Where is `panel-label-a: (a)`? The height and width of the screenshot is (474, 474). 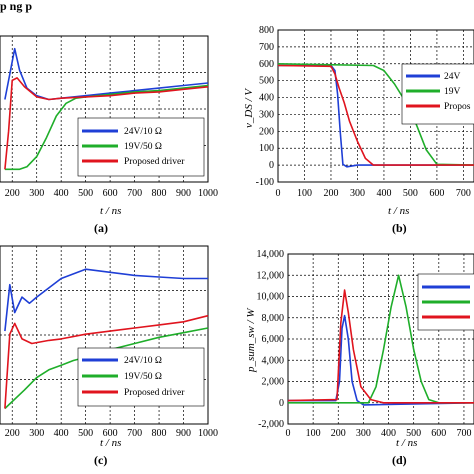
panel-label-a: (a) is located at coordinates (101, 228).